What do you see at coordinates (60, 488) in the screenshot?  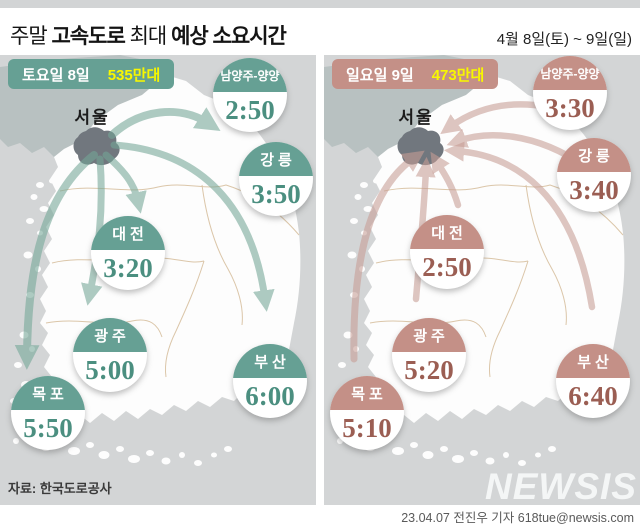 I see `source-note: 자료: 한국도로공사` at bounding box center [60, 488].